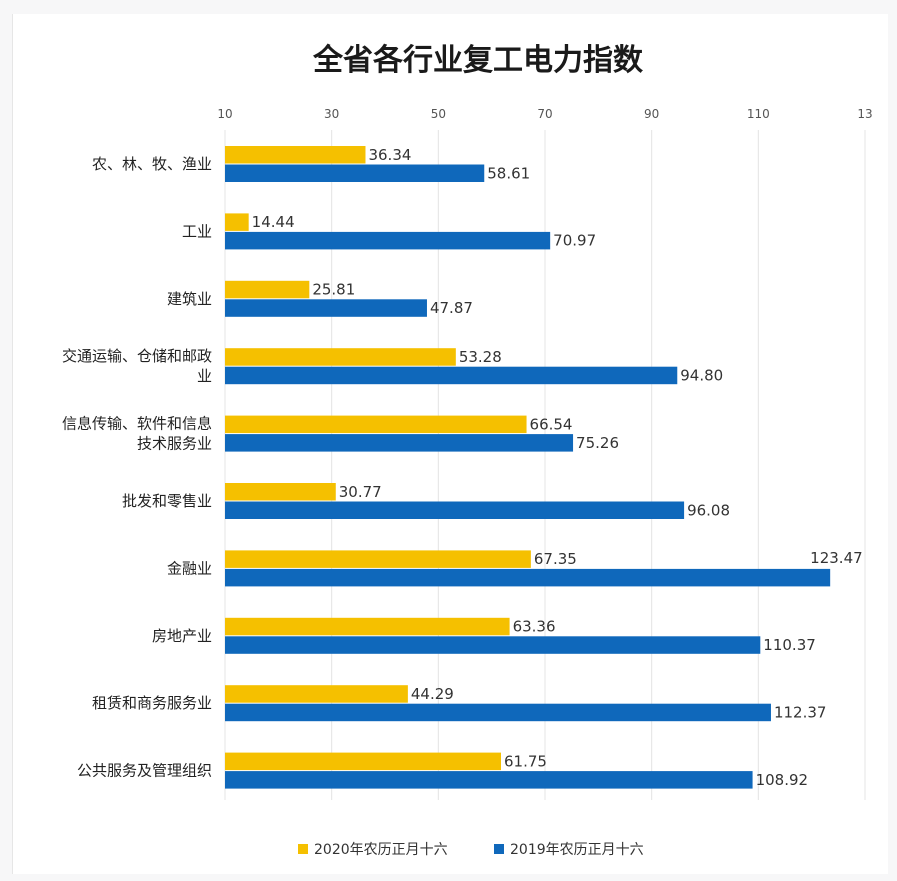 The height and width of the screenshot is (881, 897). I want to click on category-label: 信息传输、软件和信息, so click(137, 424).